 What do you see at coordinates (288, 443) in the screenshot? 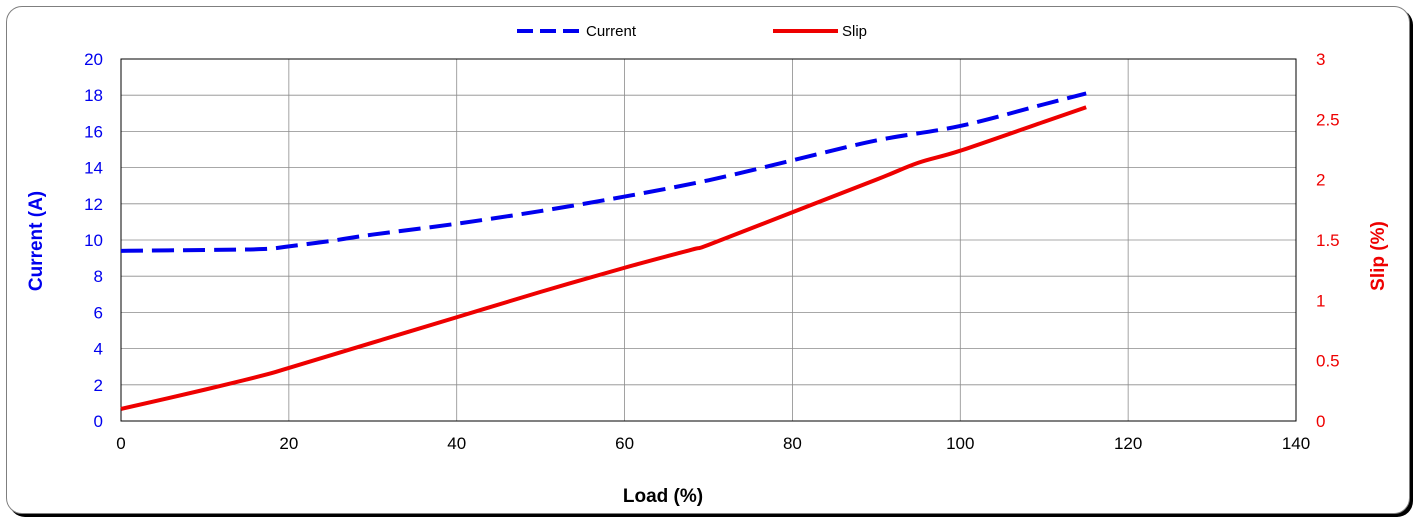
I see `x-tick-label: 20` at bounding box center [288, 443].